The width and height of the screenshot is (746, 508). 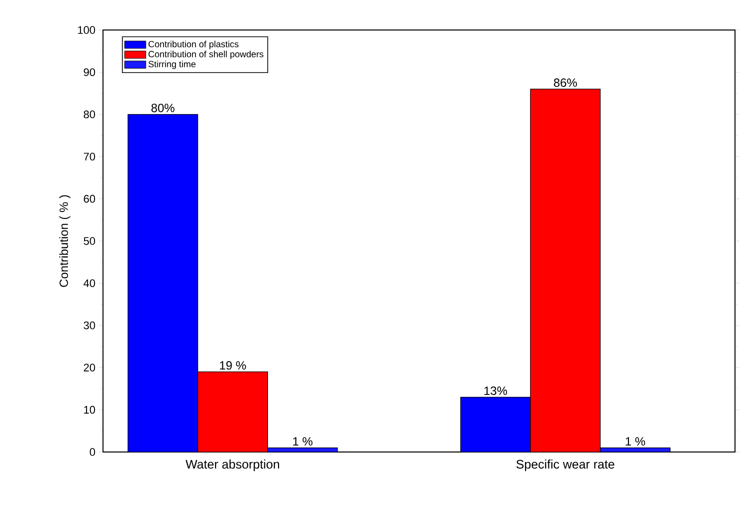 I want to click on y-tick-label: 90, so click(x=90, y=72).